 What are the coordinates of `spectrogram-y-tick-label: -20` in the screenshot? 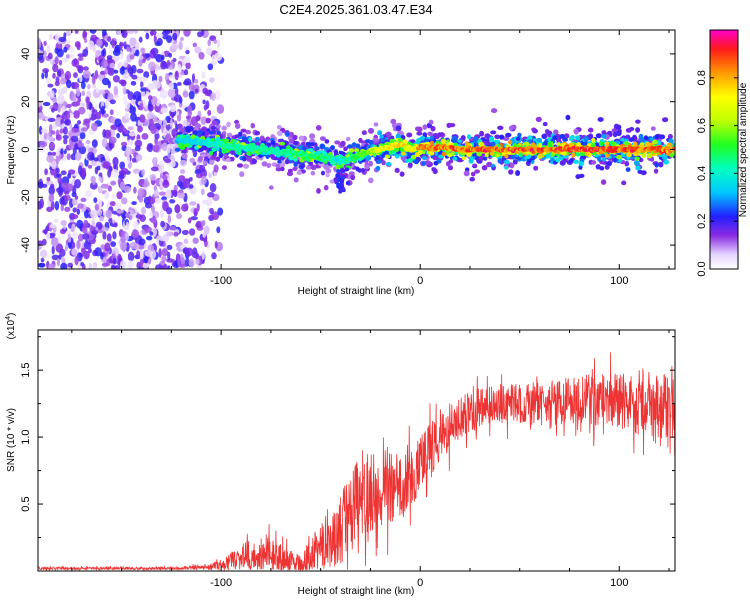 It's located at (26, 197).